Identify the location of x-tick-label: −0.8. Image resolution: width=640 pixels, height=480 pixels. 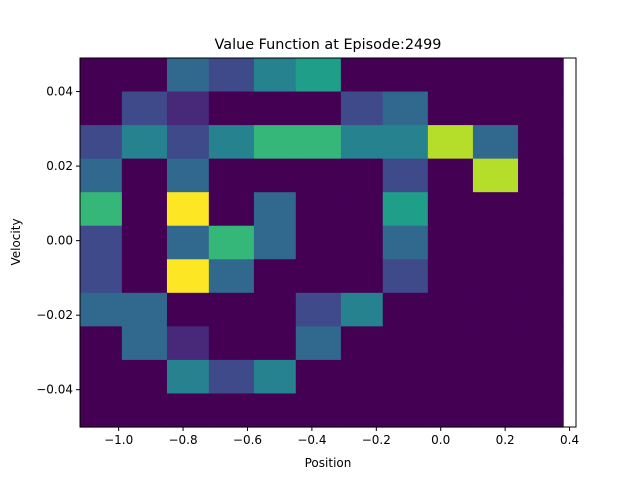
(182, 440).